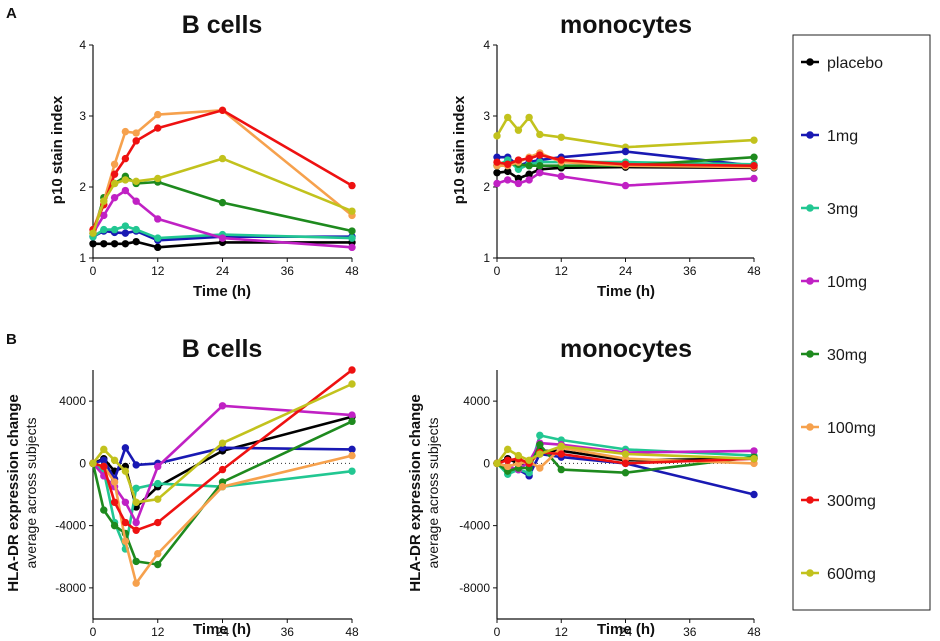 This screenshot has width=940, height=641. I want to click on legend-box, so click(861, 322).